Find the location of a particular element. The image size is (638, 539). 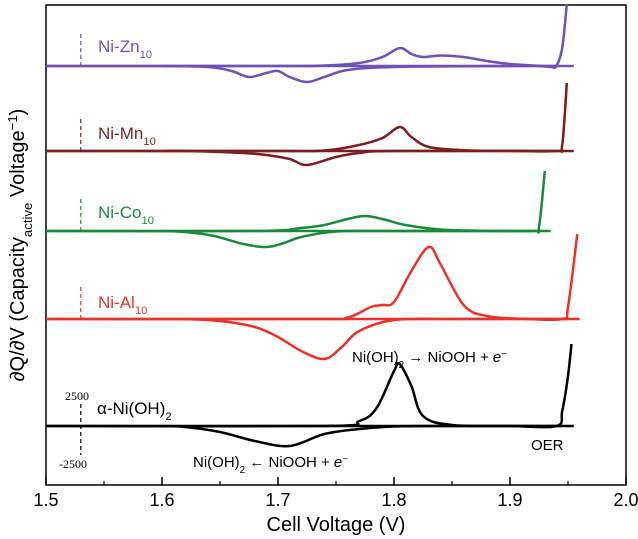

x-tick-label: 1.6 is located at coordinates (161, 500).